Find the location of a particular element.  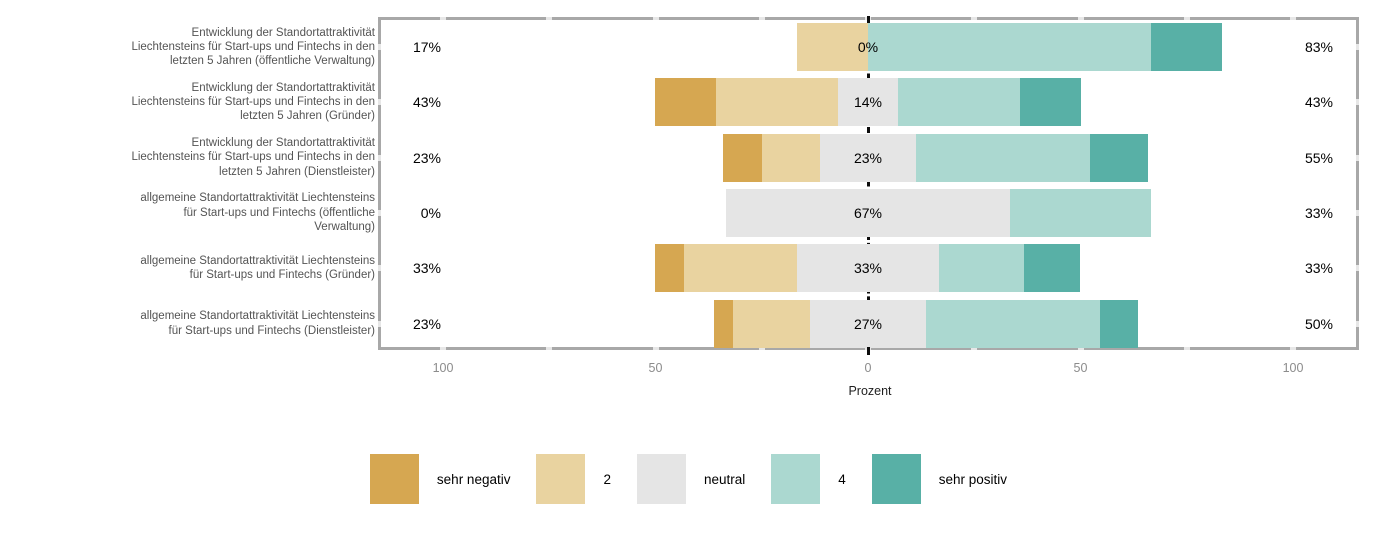

neutral-total-label: 33% is located at coordinates (868, 268).